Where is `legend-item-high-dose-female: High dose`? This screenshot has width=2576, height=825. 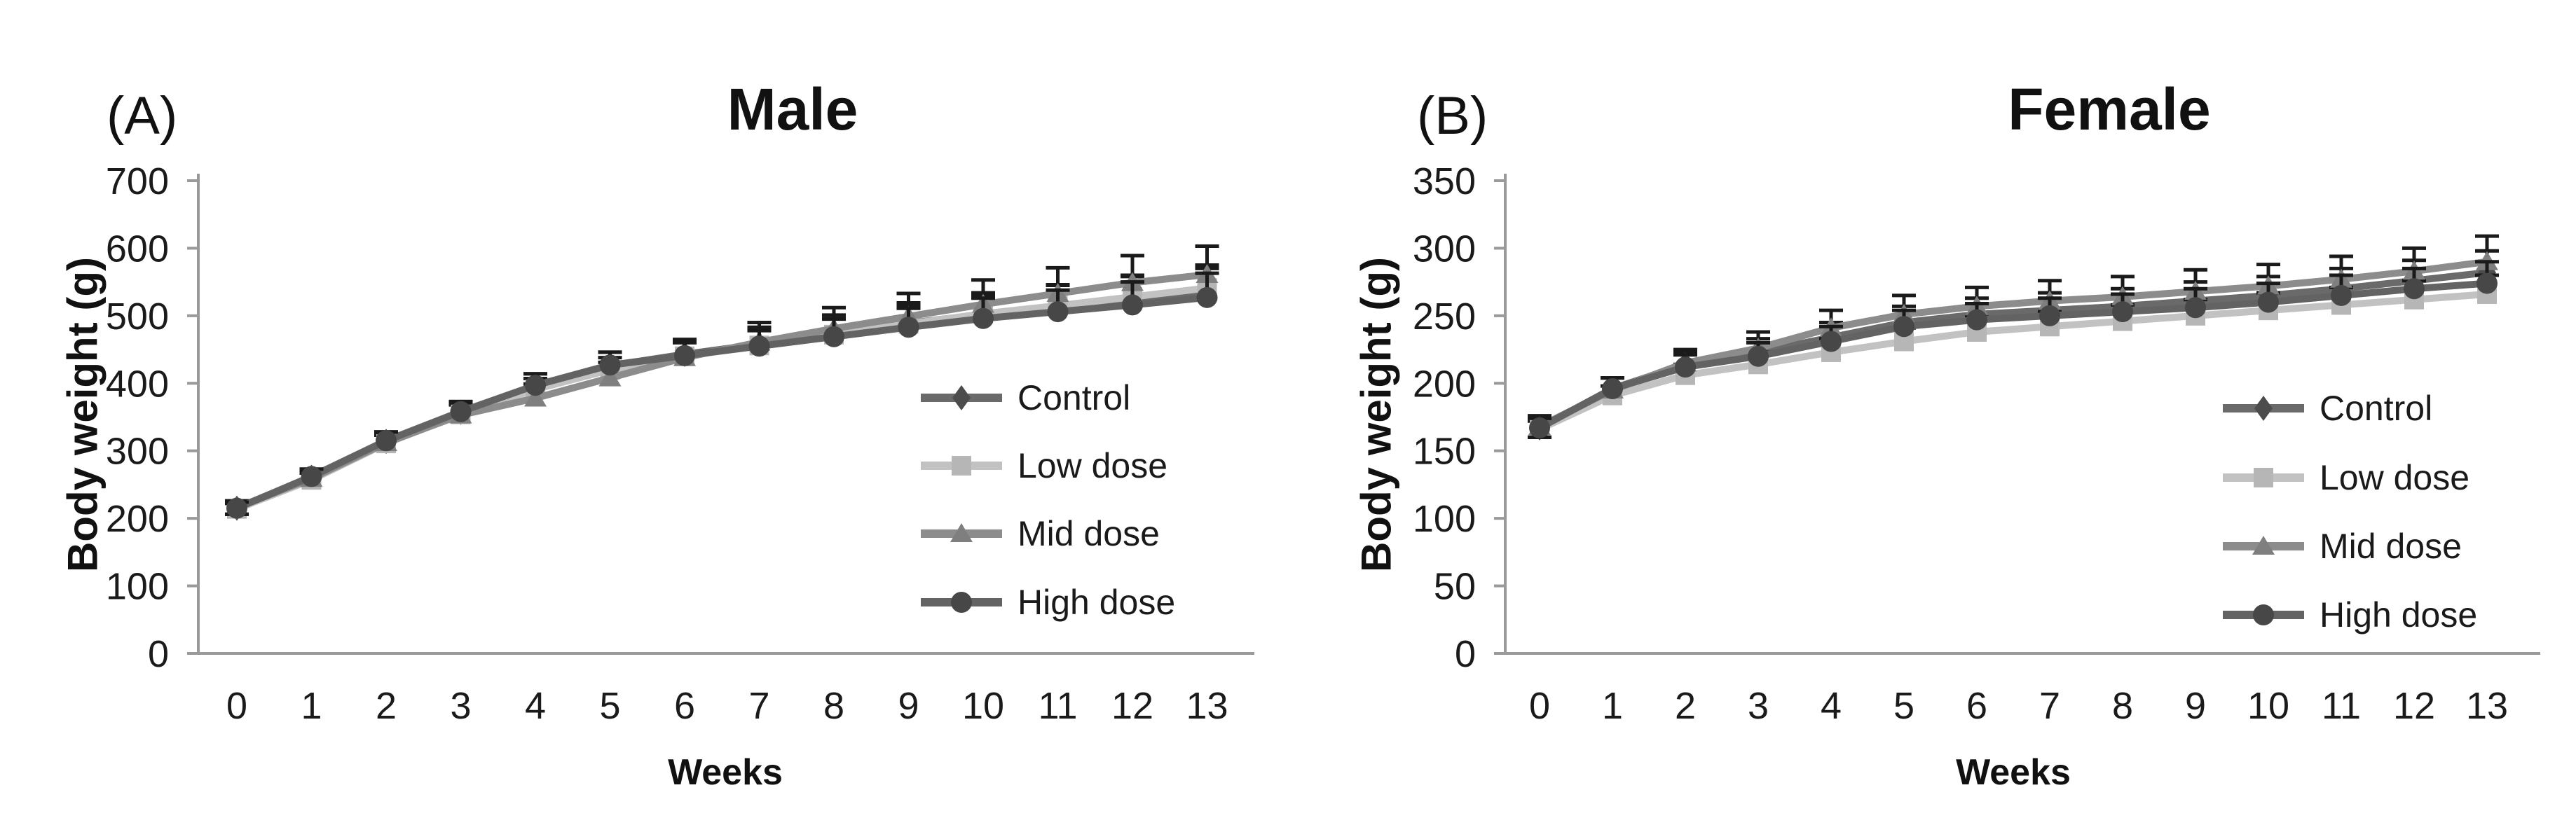 legend-item-high-dose-female: High dose is located at coordinates (2349, 614).